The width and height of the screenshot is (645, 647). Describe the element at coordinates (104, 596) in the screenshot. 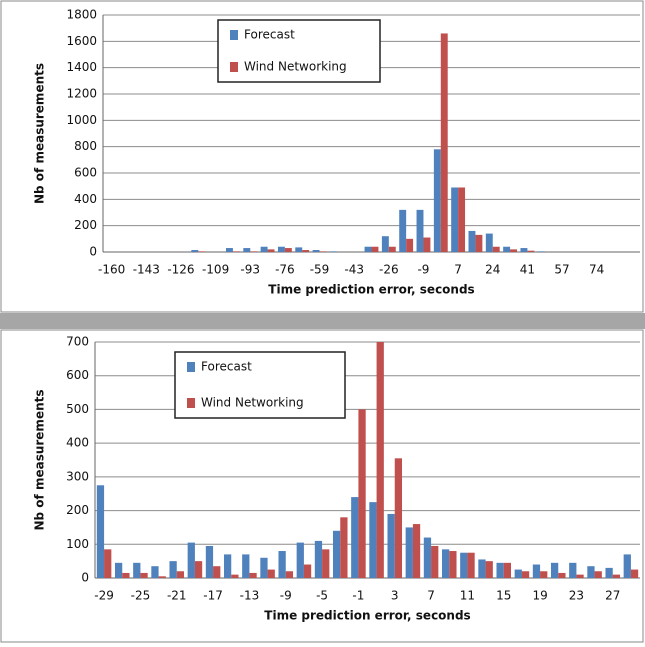

I see `x-tick-label: -29` at that location.